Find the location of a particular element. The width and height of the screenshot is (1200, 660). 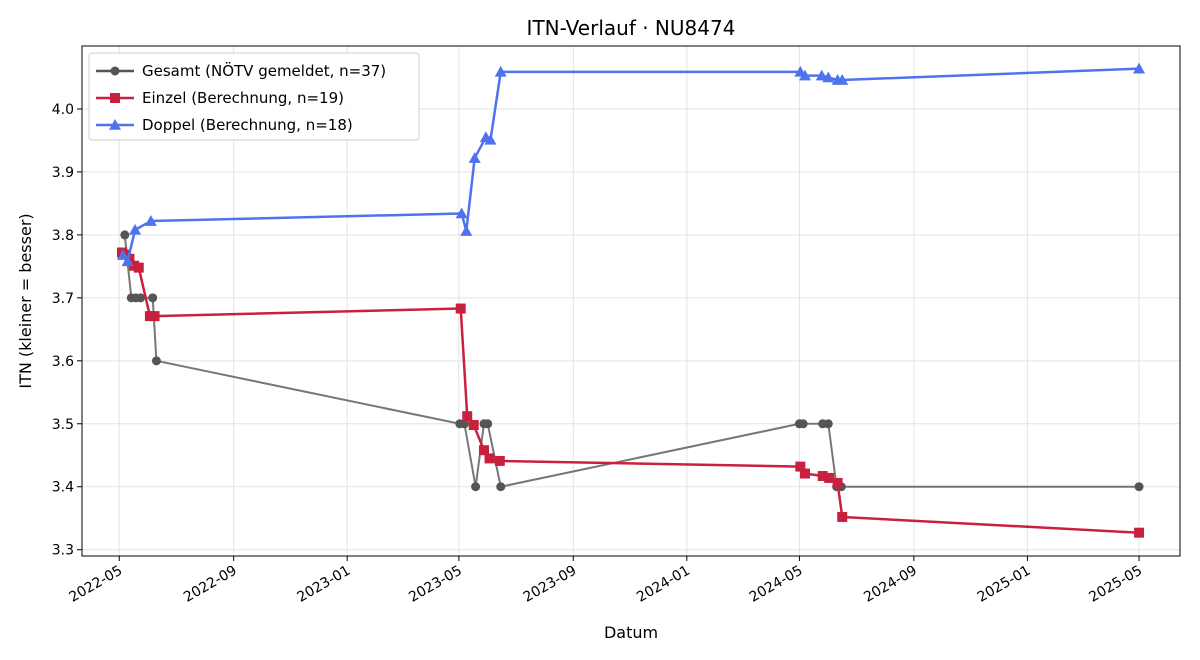

legend-item: Doppel (Berechnung, n=18) is located at coordinates (224, 125).